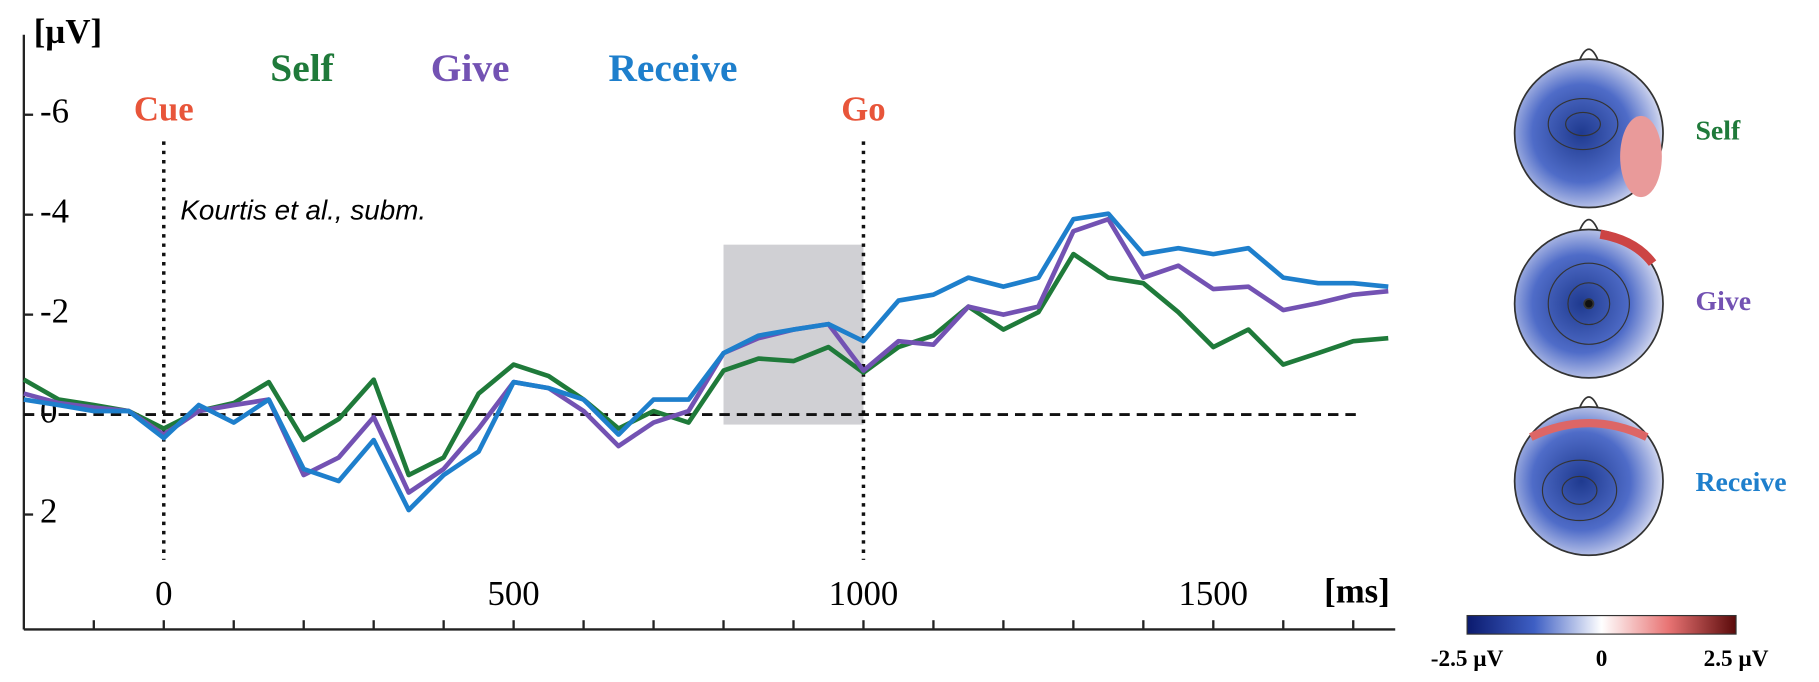 Image resolution: width=1819 pixels, height=682 pixels. What do you see at coordinates (1588, 302) in the screenshot?
I see `topomap-heads` at bounding box center [1588, 302].